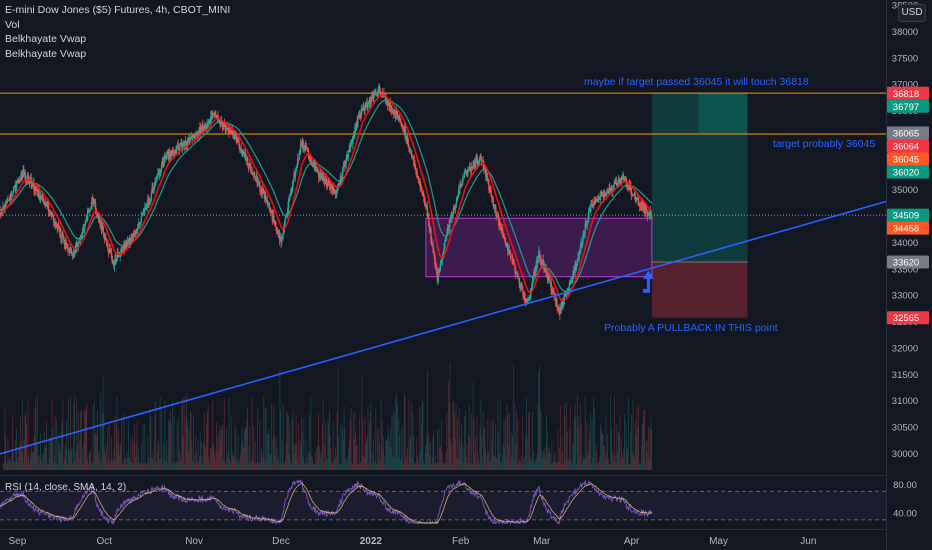  I want to click on long-profit-zone, so click(699, 177).